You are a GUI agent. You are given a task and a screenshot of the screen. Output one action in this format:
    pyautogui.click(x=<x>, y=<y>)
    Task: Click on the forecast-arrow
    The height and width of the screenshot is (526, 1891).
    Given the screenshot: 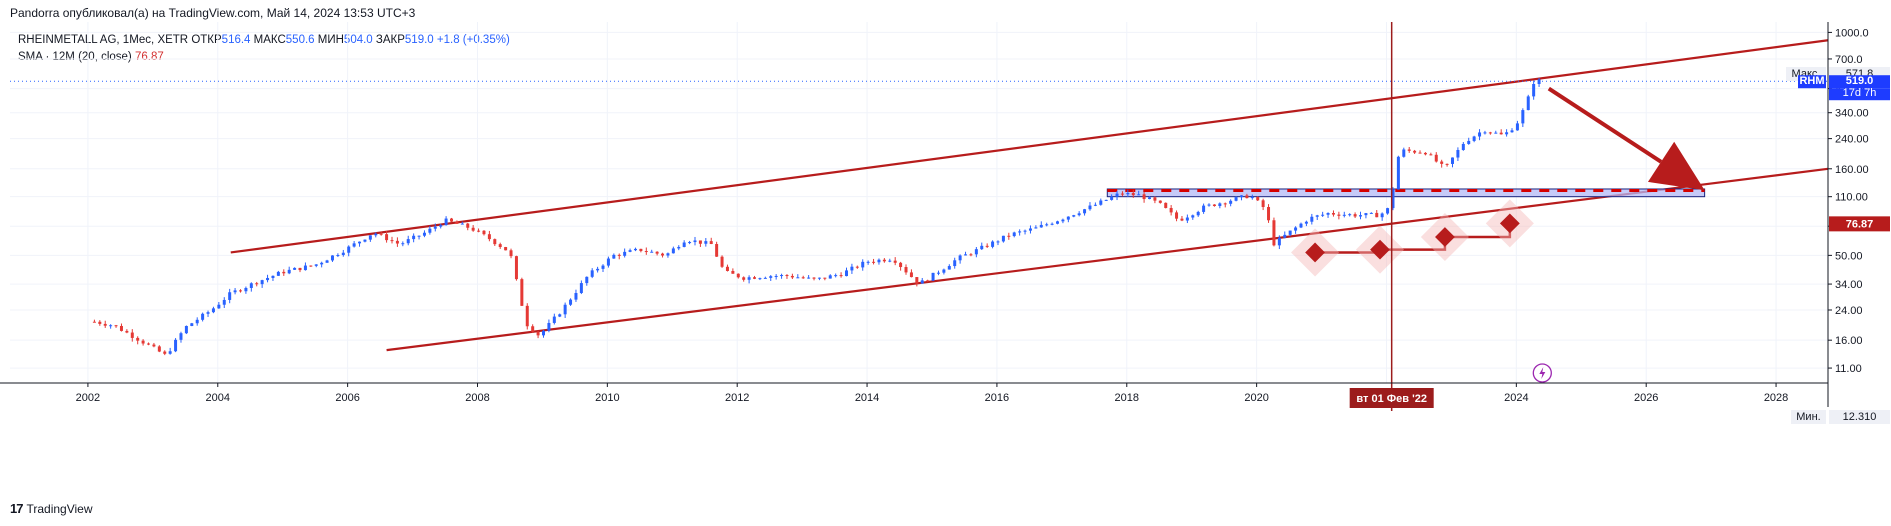 What is the action you would take?
    pyautogui.click(x=1626, y=138)
    